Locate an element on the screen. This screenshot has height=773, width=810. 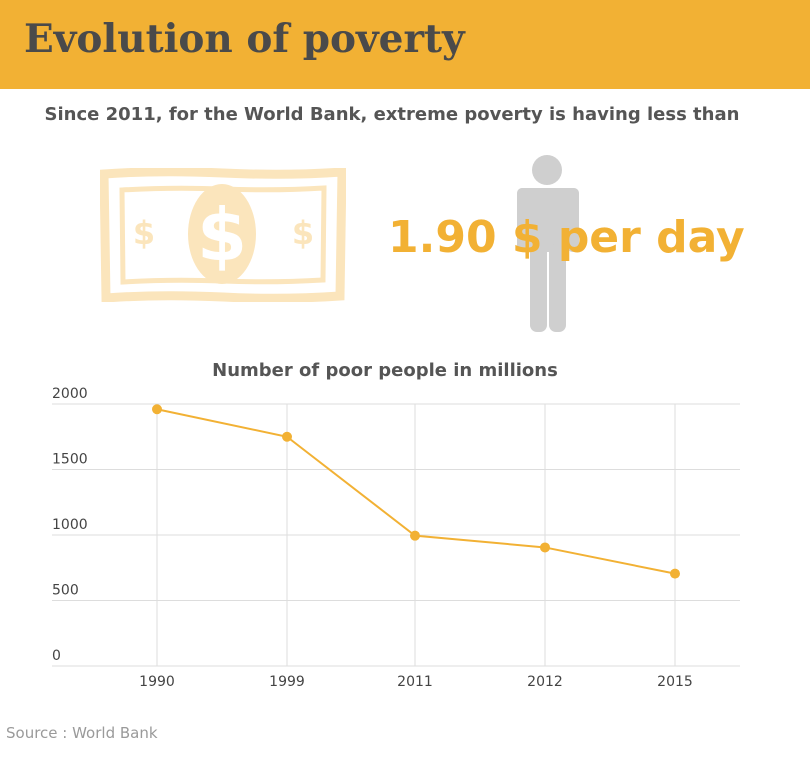
y-tick-label: 2000 is located at coordinates (70, 394).